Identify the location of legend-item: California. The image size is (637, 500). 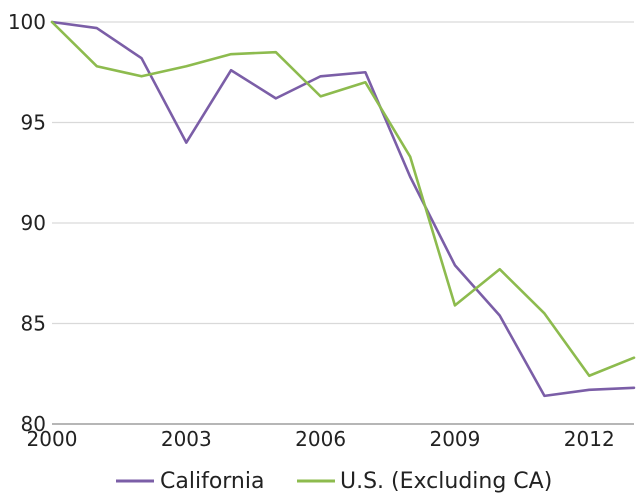
(190, 481).